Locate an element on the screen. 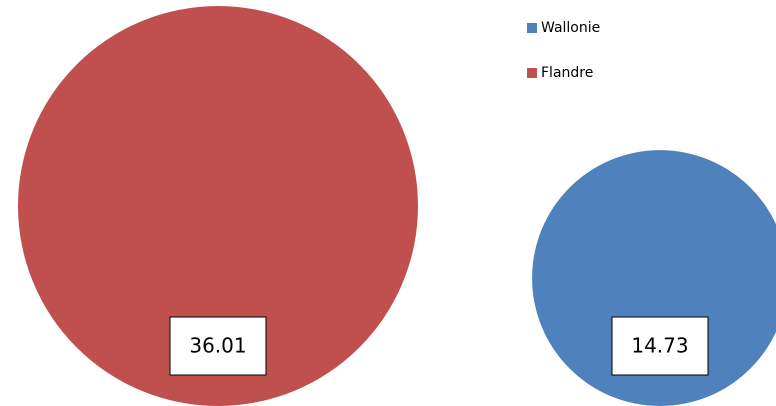  data-label: 14.73 is located at coordinates (659, 346).